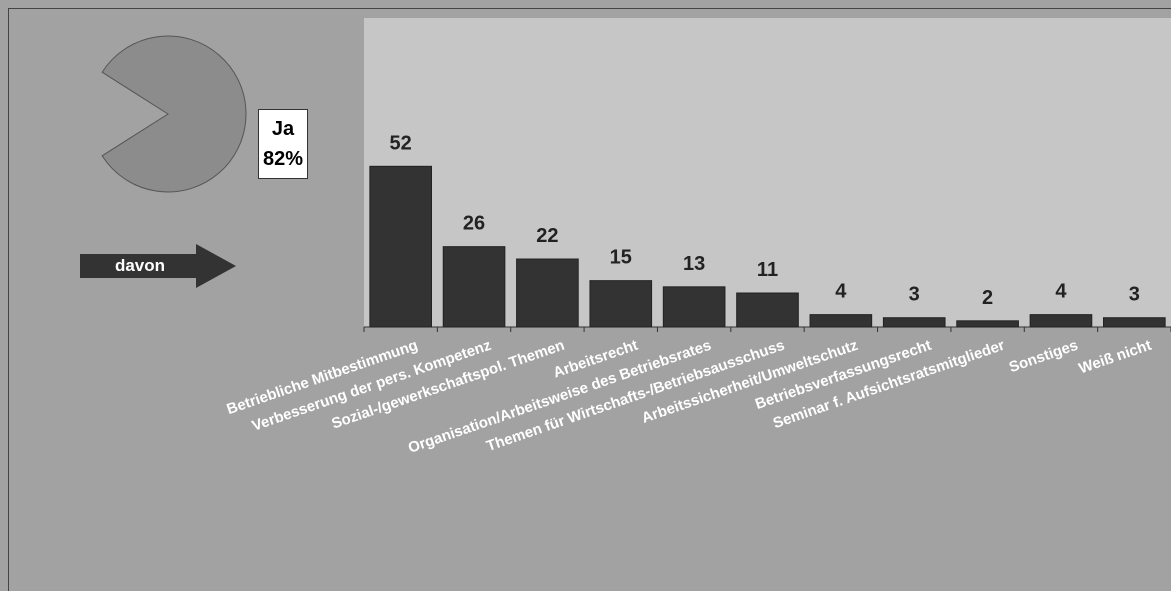 The width and height of the screenshot is (1171, 591). What do you see at coordinates (1043, 356) in the screenshot?
I see `category-label-10: Sonstiges` at bounding box center [1043, 356].